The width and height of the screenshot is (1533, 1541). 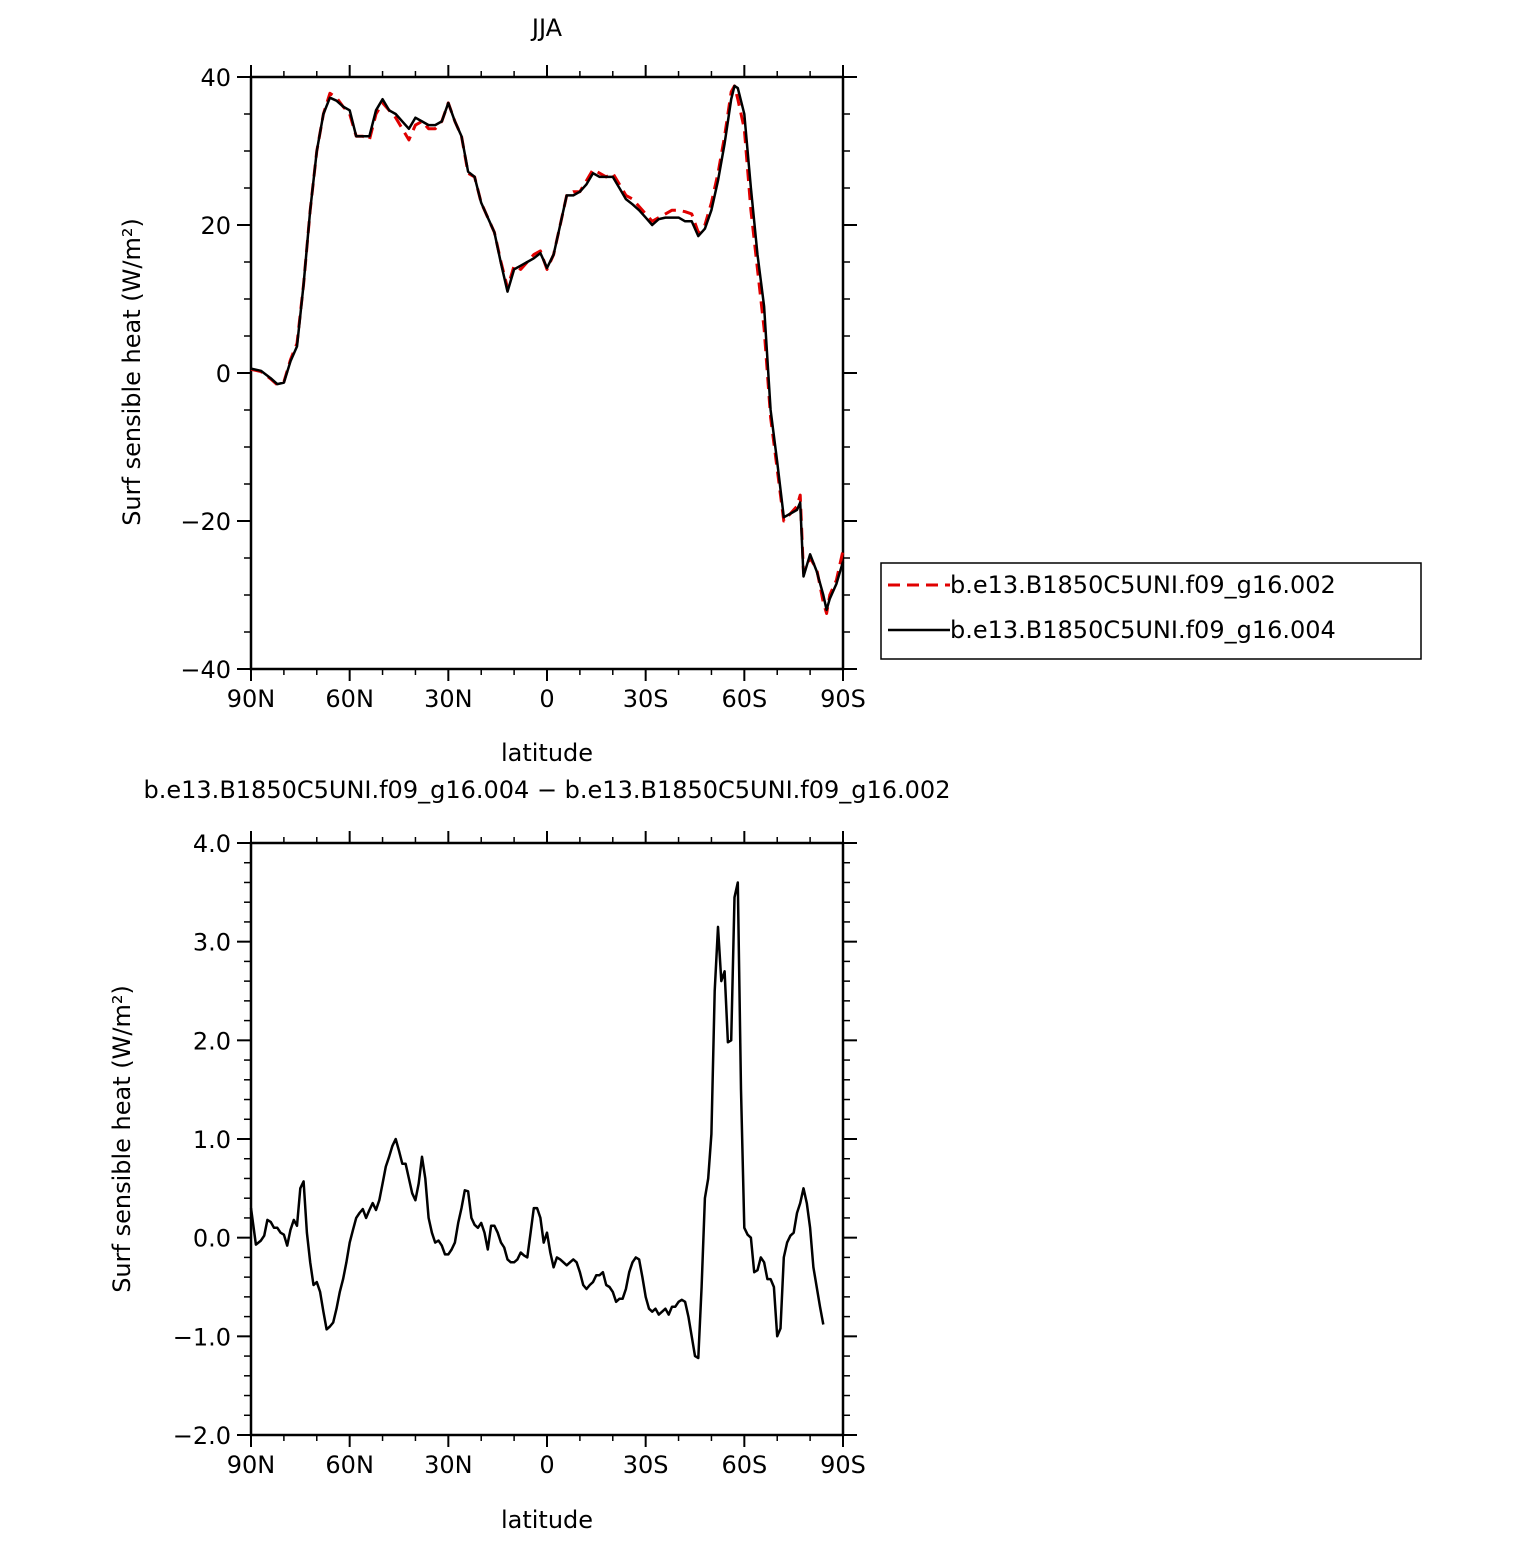 I want to click on bottom-y-tick-label: 4.0, so click(x=212, y=844).